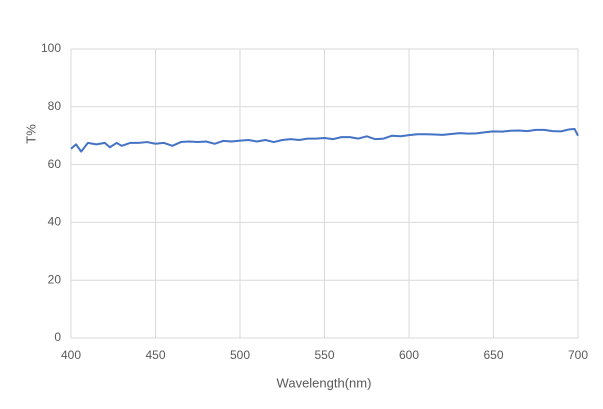  I want to click on x-tick-label: 650, so click(493, 355).